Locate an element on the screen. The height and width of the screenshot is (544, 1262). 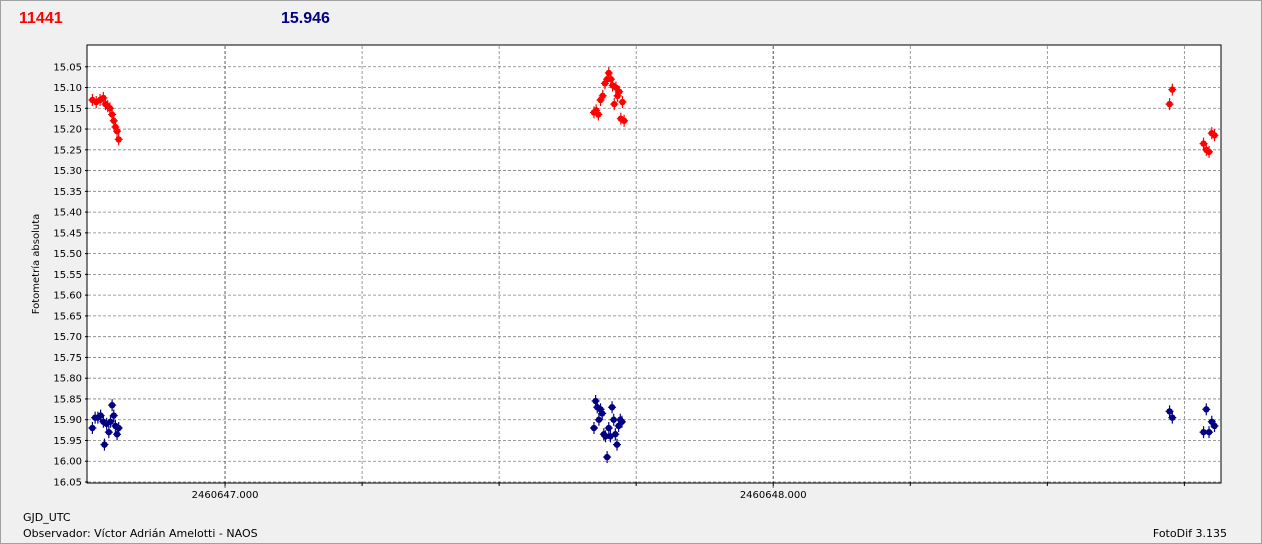
y-tick-label-20: 16.05 is located at coordinates (67, 483).